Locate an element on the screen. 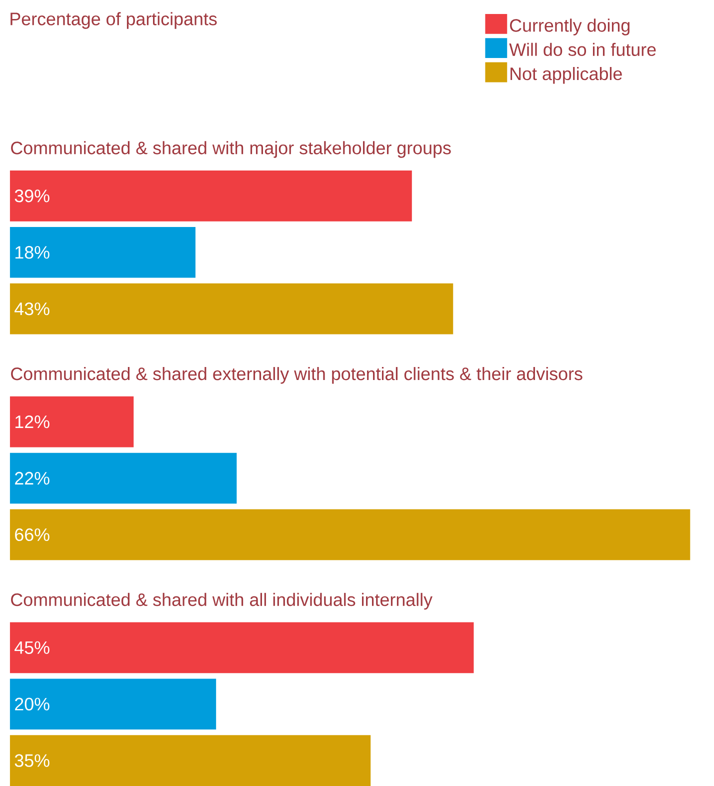 The width and height of the screenshot is (714, 786). data-label: 43% is located at coordinates (32, 309).